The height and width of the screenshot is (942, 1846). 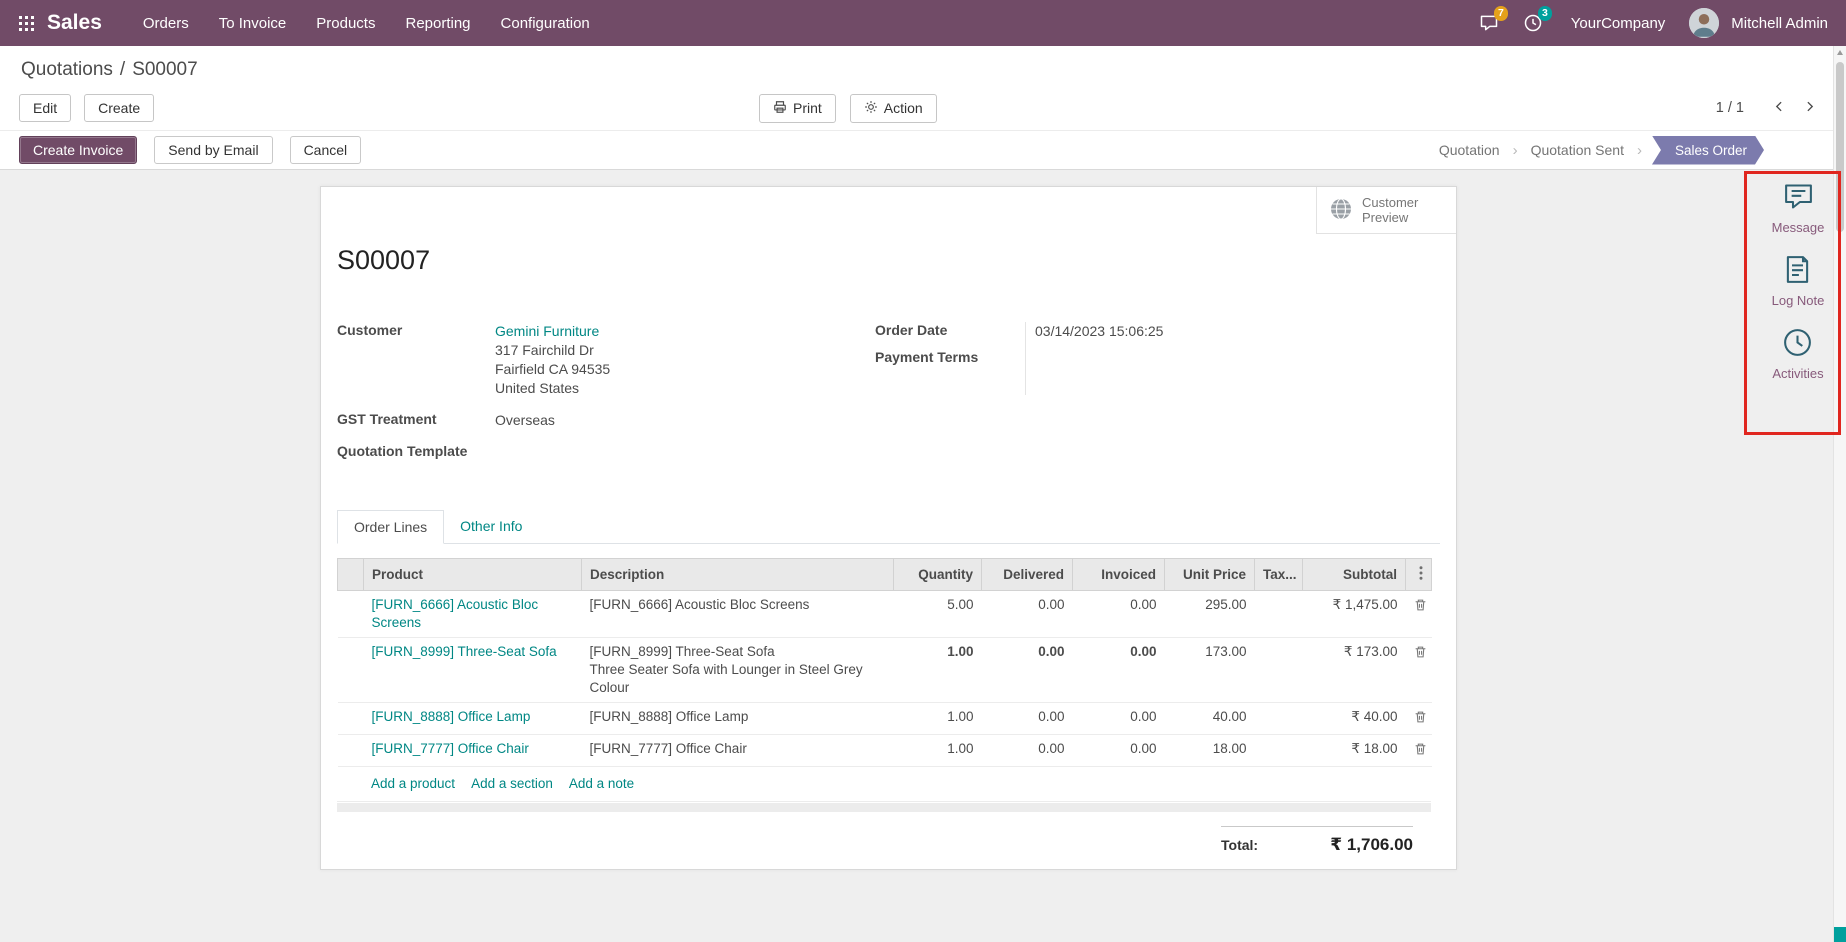 I want to click on apps-menu-icon, so click(x=23, y=23).